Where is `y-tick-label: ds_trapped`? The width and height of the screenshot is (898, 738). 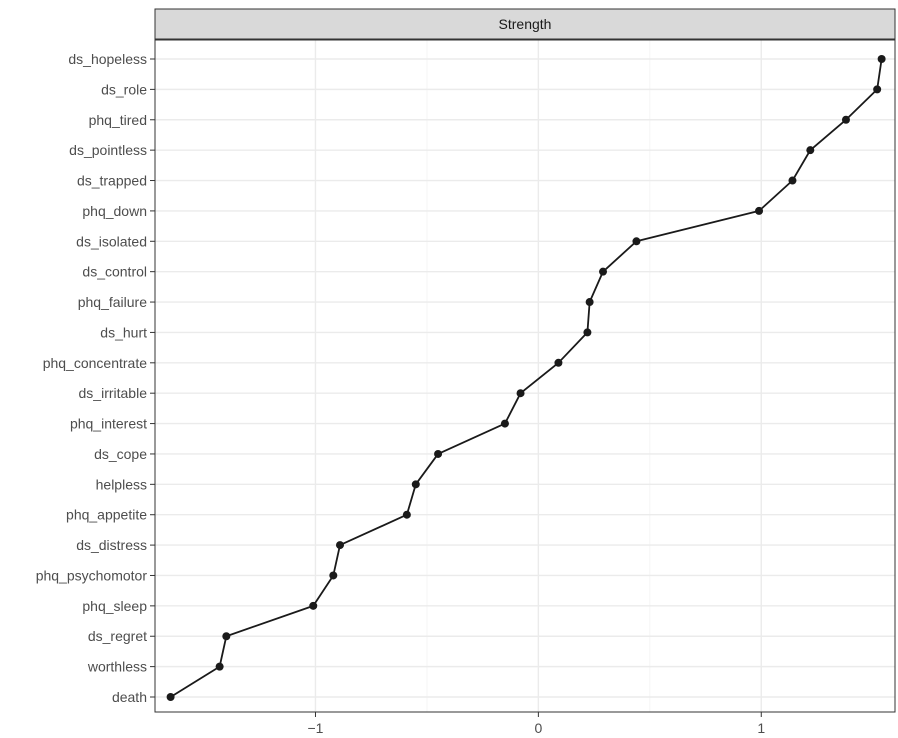
y-tick-label: ds_trapped is located at coordinates (112, 181).